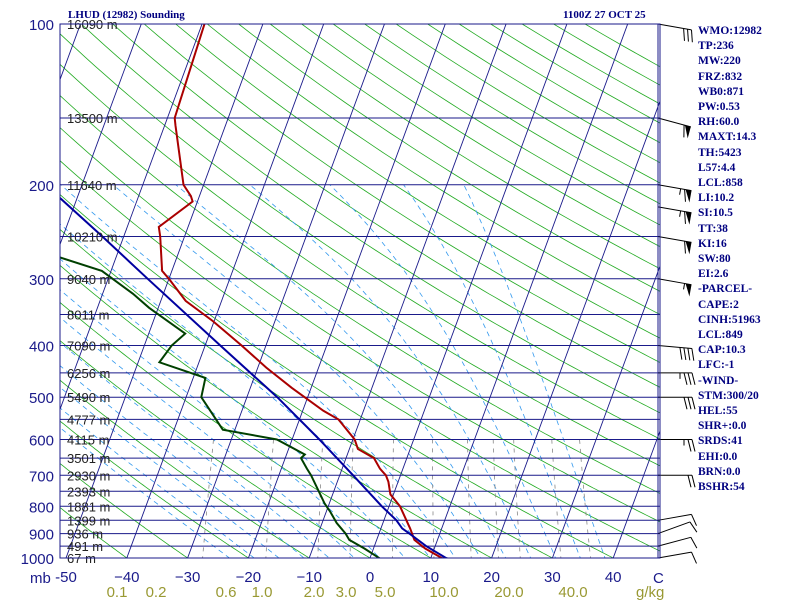 The image size is (800, 600). I want to click on parameter-item: SRDS:41, so click(720, 441).